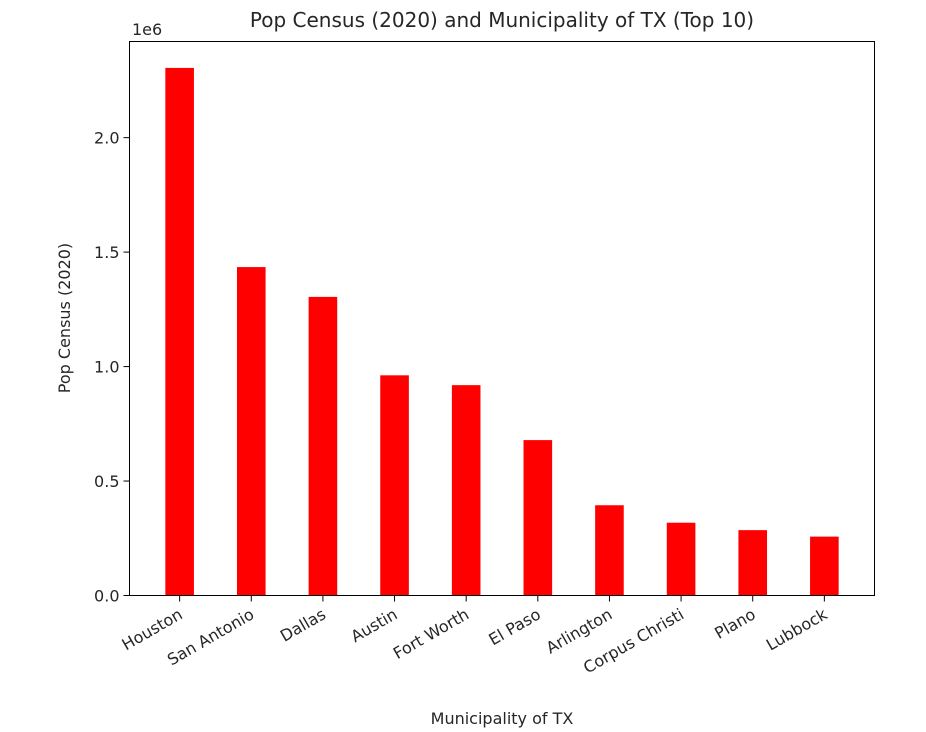 This screenshot has width=926, height=732. What do you see at coordinates (303, 625) in the screenshot?
I see `x-tick-label: Dallas` at bounding box center [303, 625].